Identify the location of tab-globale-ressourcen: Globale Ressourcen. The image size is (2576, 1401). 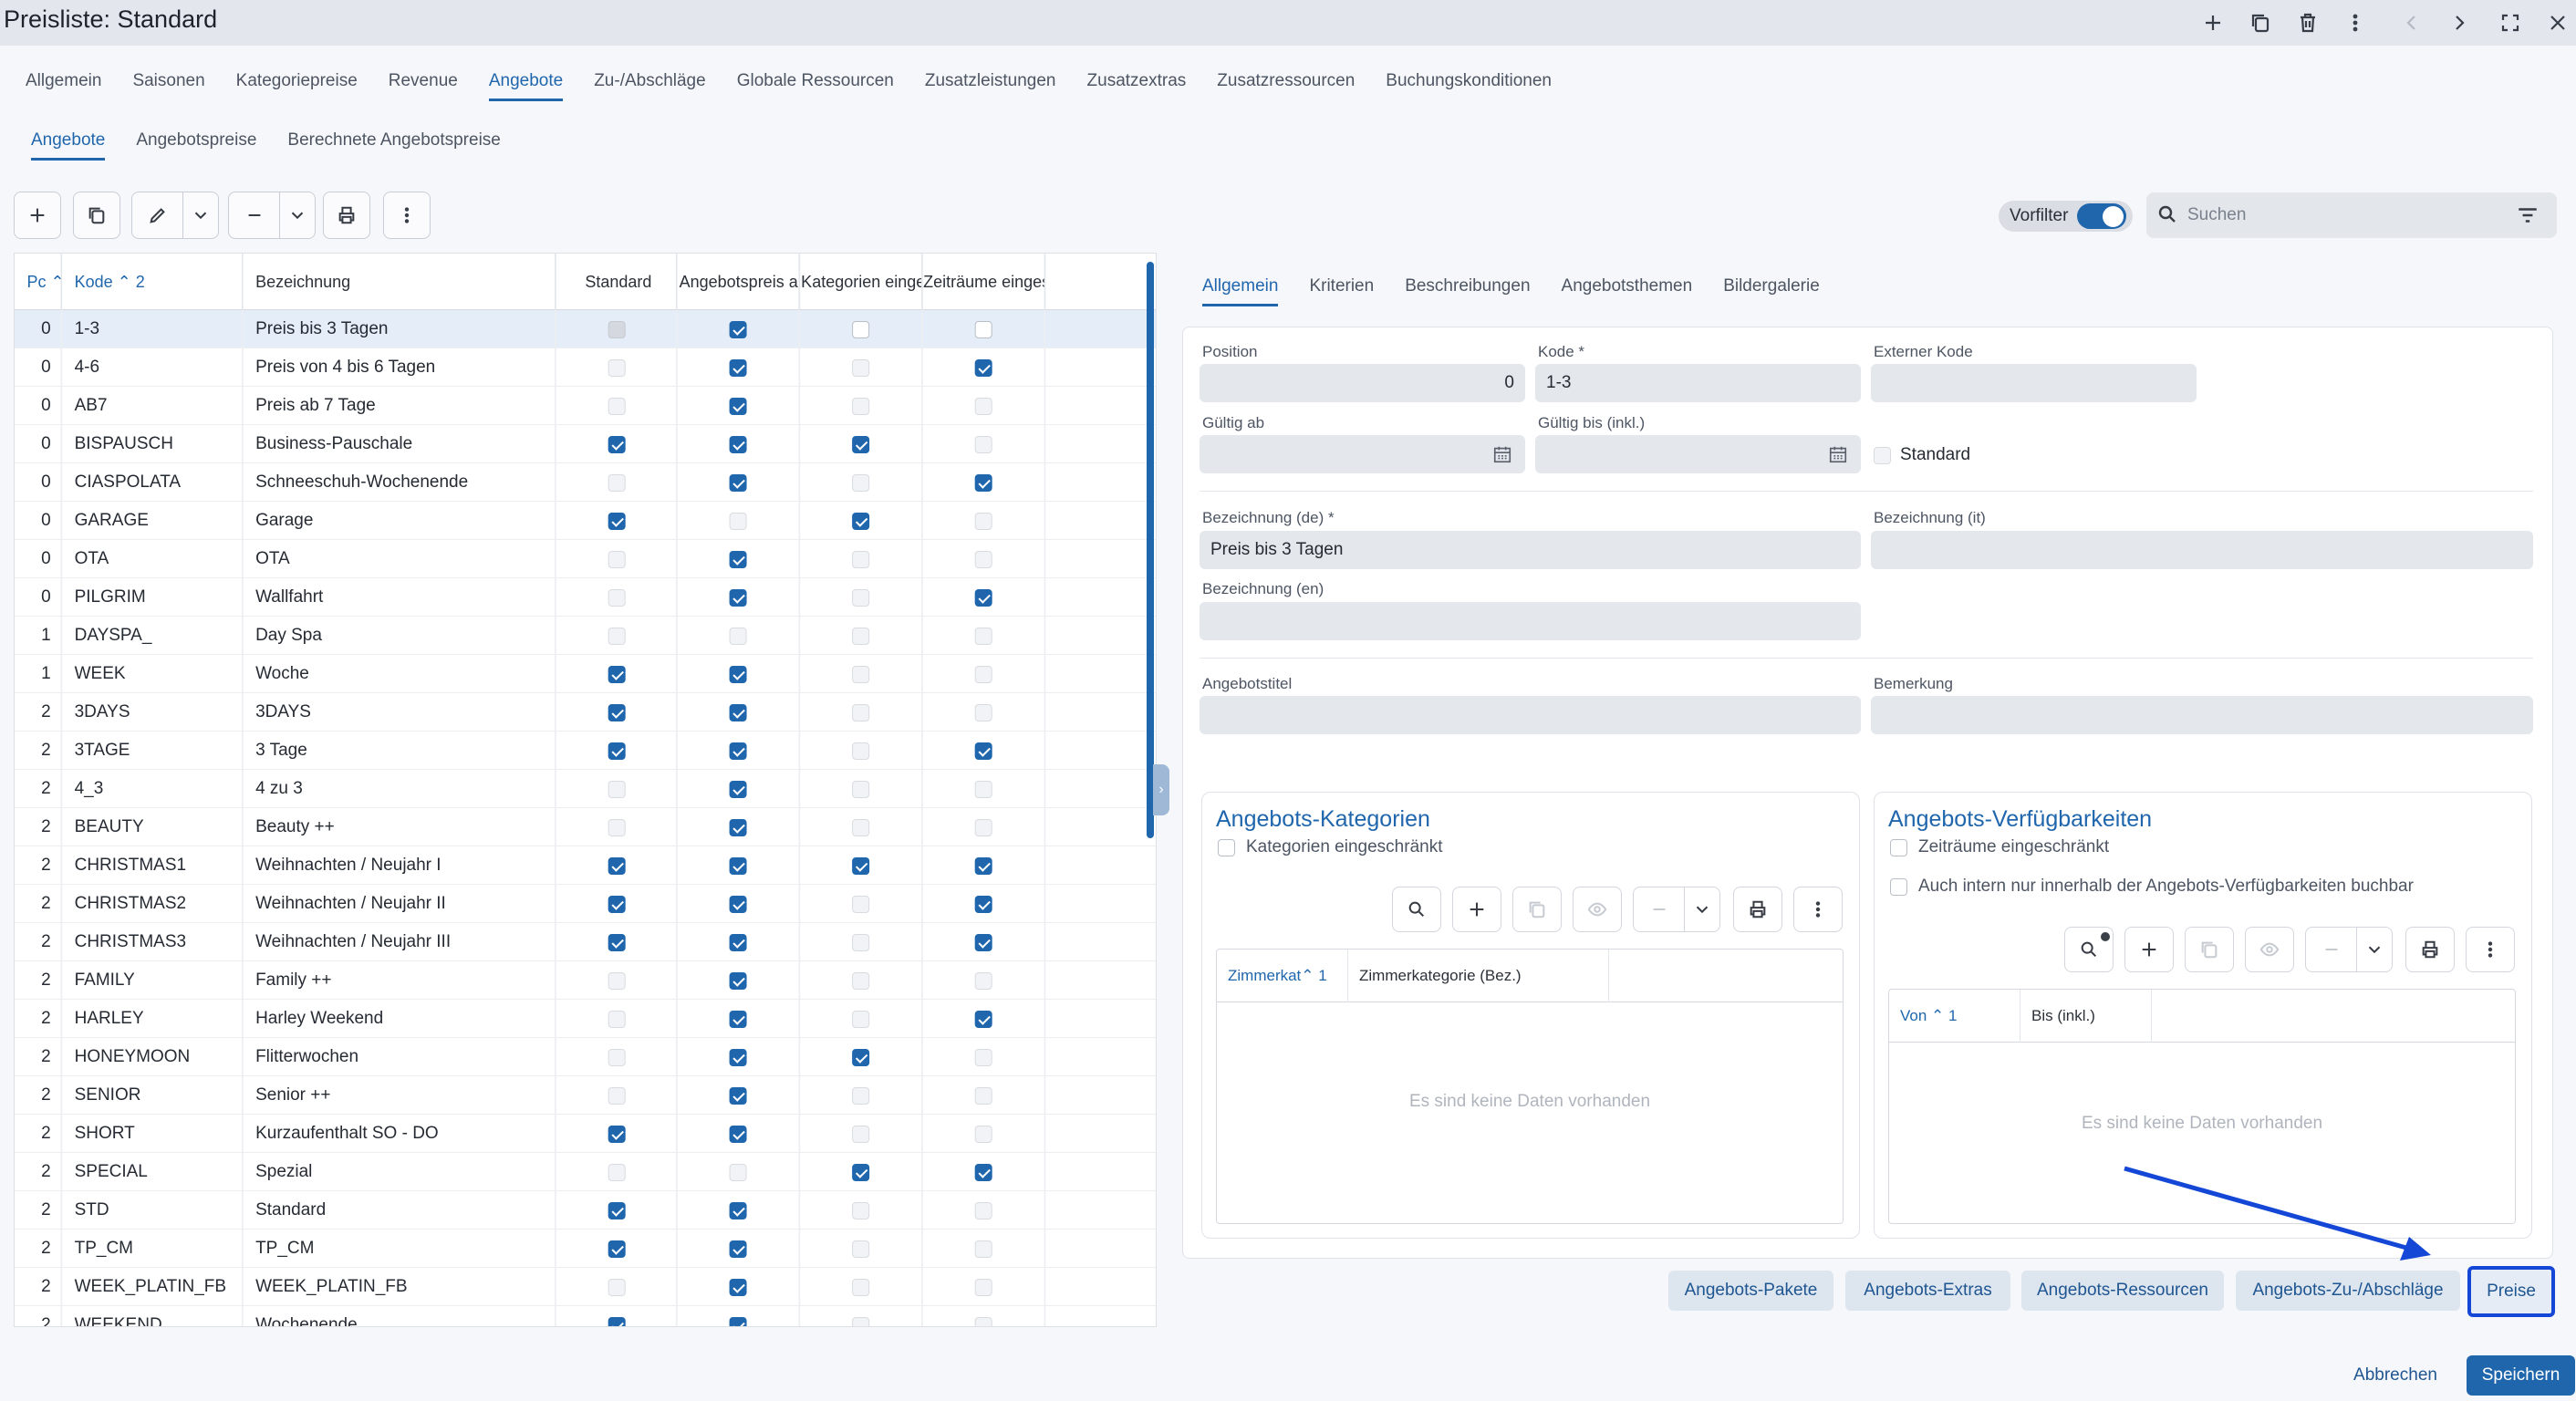
(815, 80).